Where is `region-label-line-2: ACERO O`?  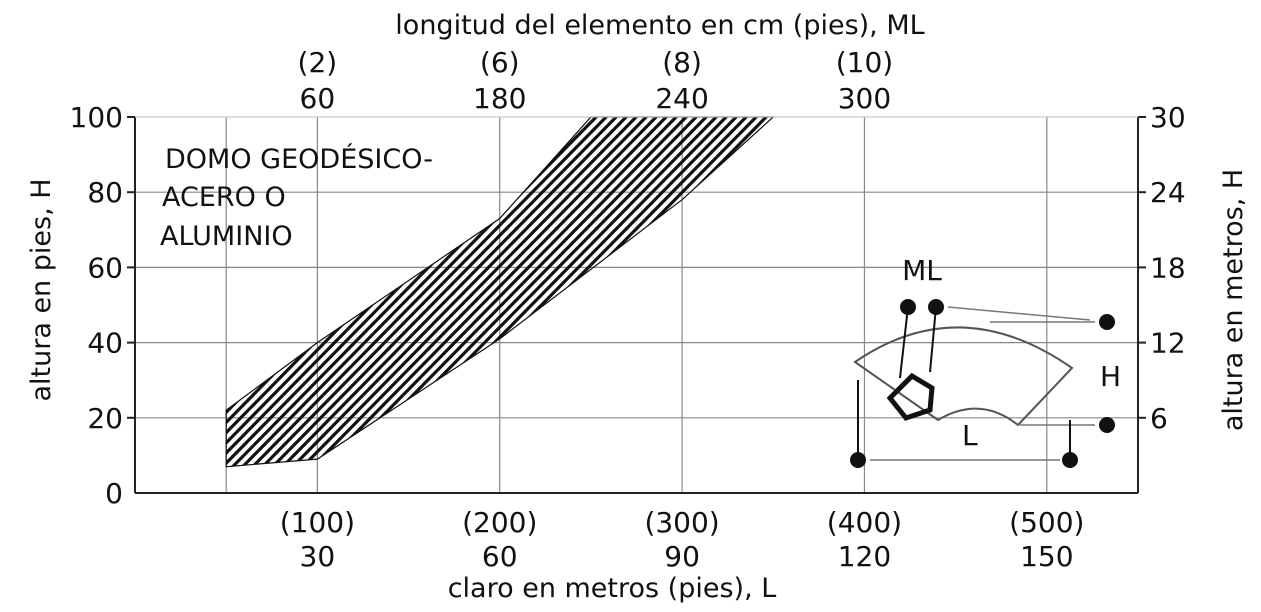 region-label-line-2: ACERO O is located at coordinates (224, 197).